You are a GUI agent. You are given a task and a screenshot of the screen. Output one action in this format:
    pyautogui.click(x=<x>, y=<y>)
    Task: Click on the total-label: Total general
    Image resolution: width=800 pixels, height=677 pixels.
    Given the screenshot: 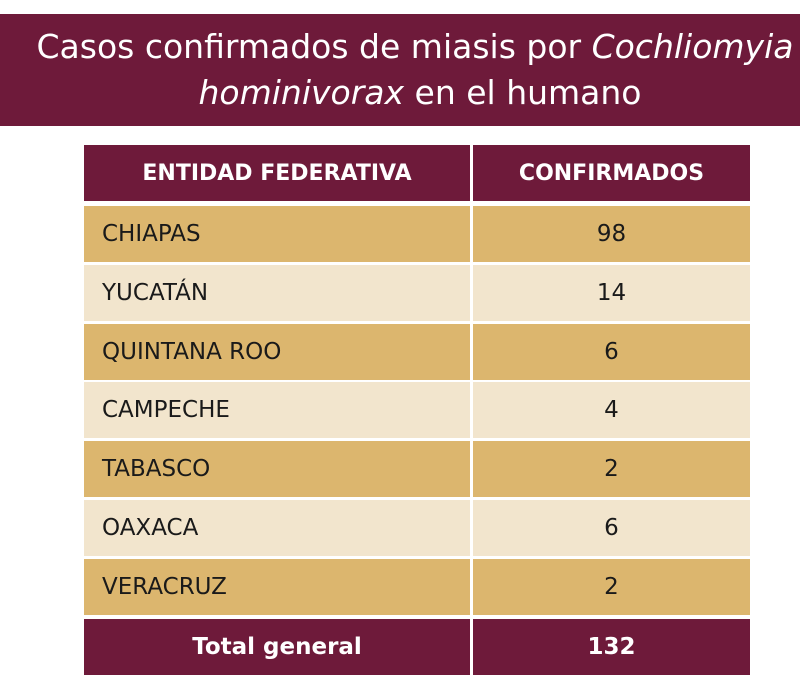 What is the action you would take?
    pyautogui.click(x=277, y=647)
    